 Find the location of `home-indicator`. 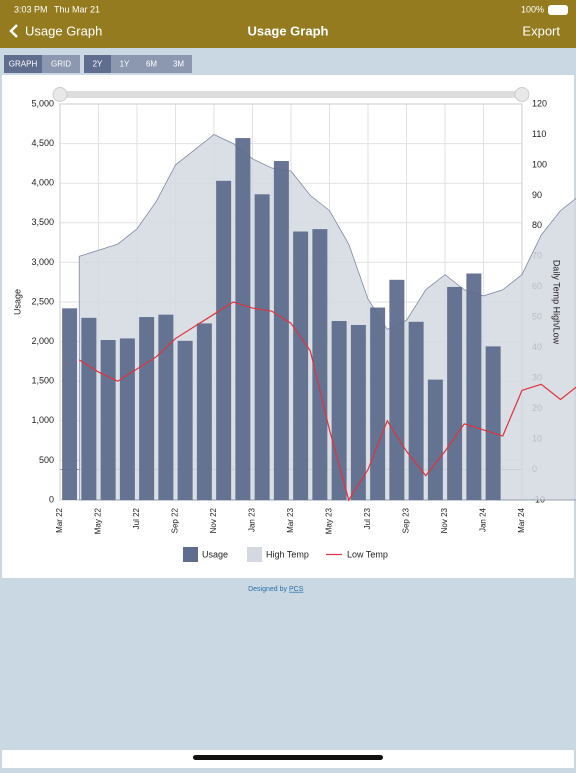

home-indicator is located at coordinates (288, 757).